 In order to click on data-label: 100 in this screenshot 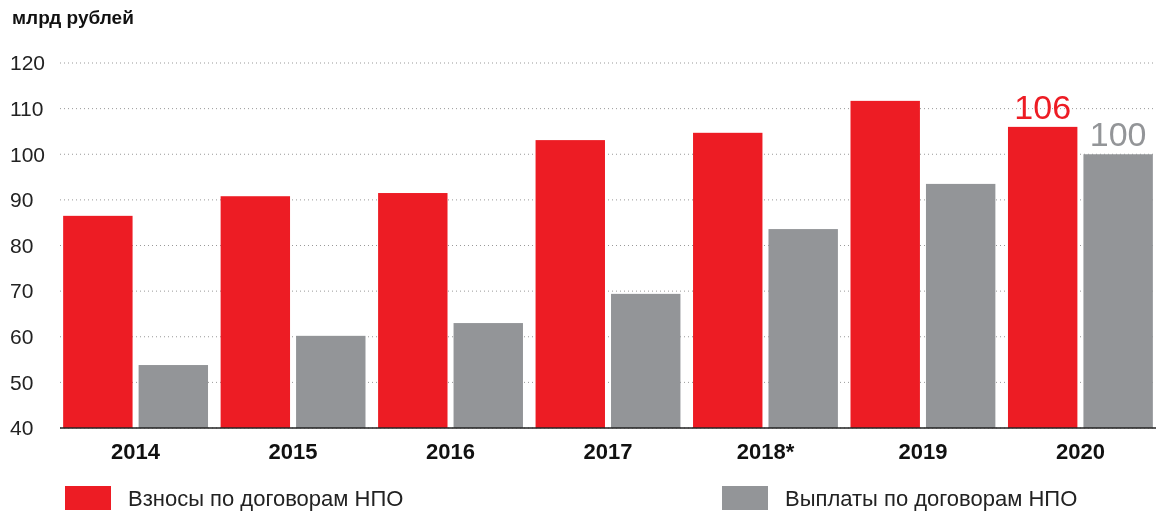, I will do `click(1118, 134)`.